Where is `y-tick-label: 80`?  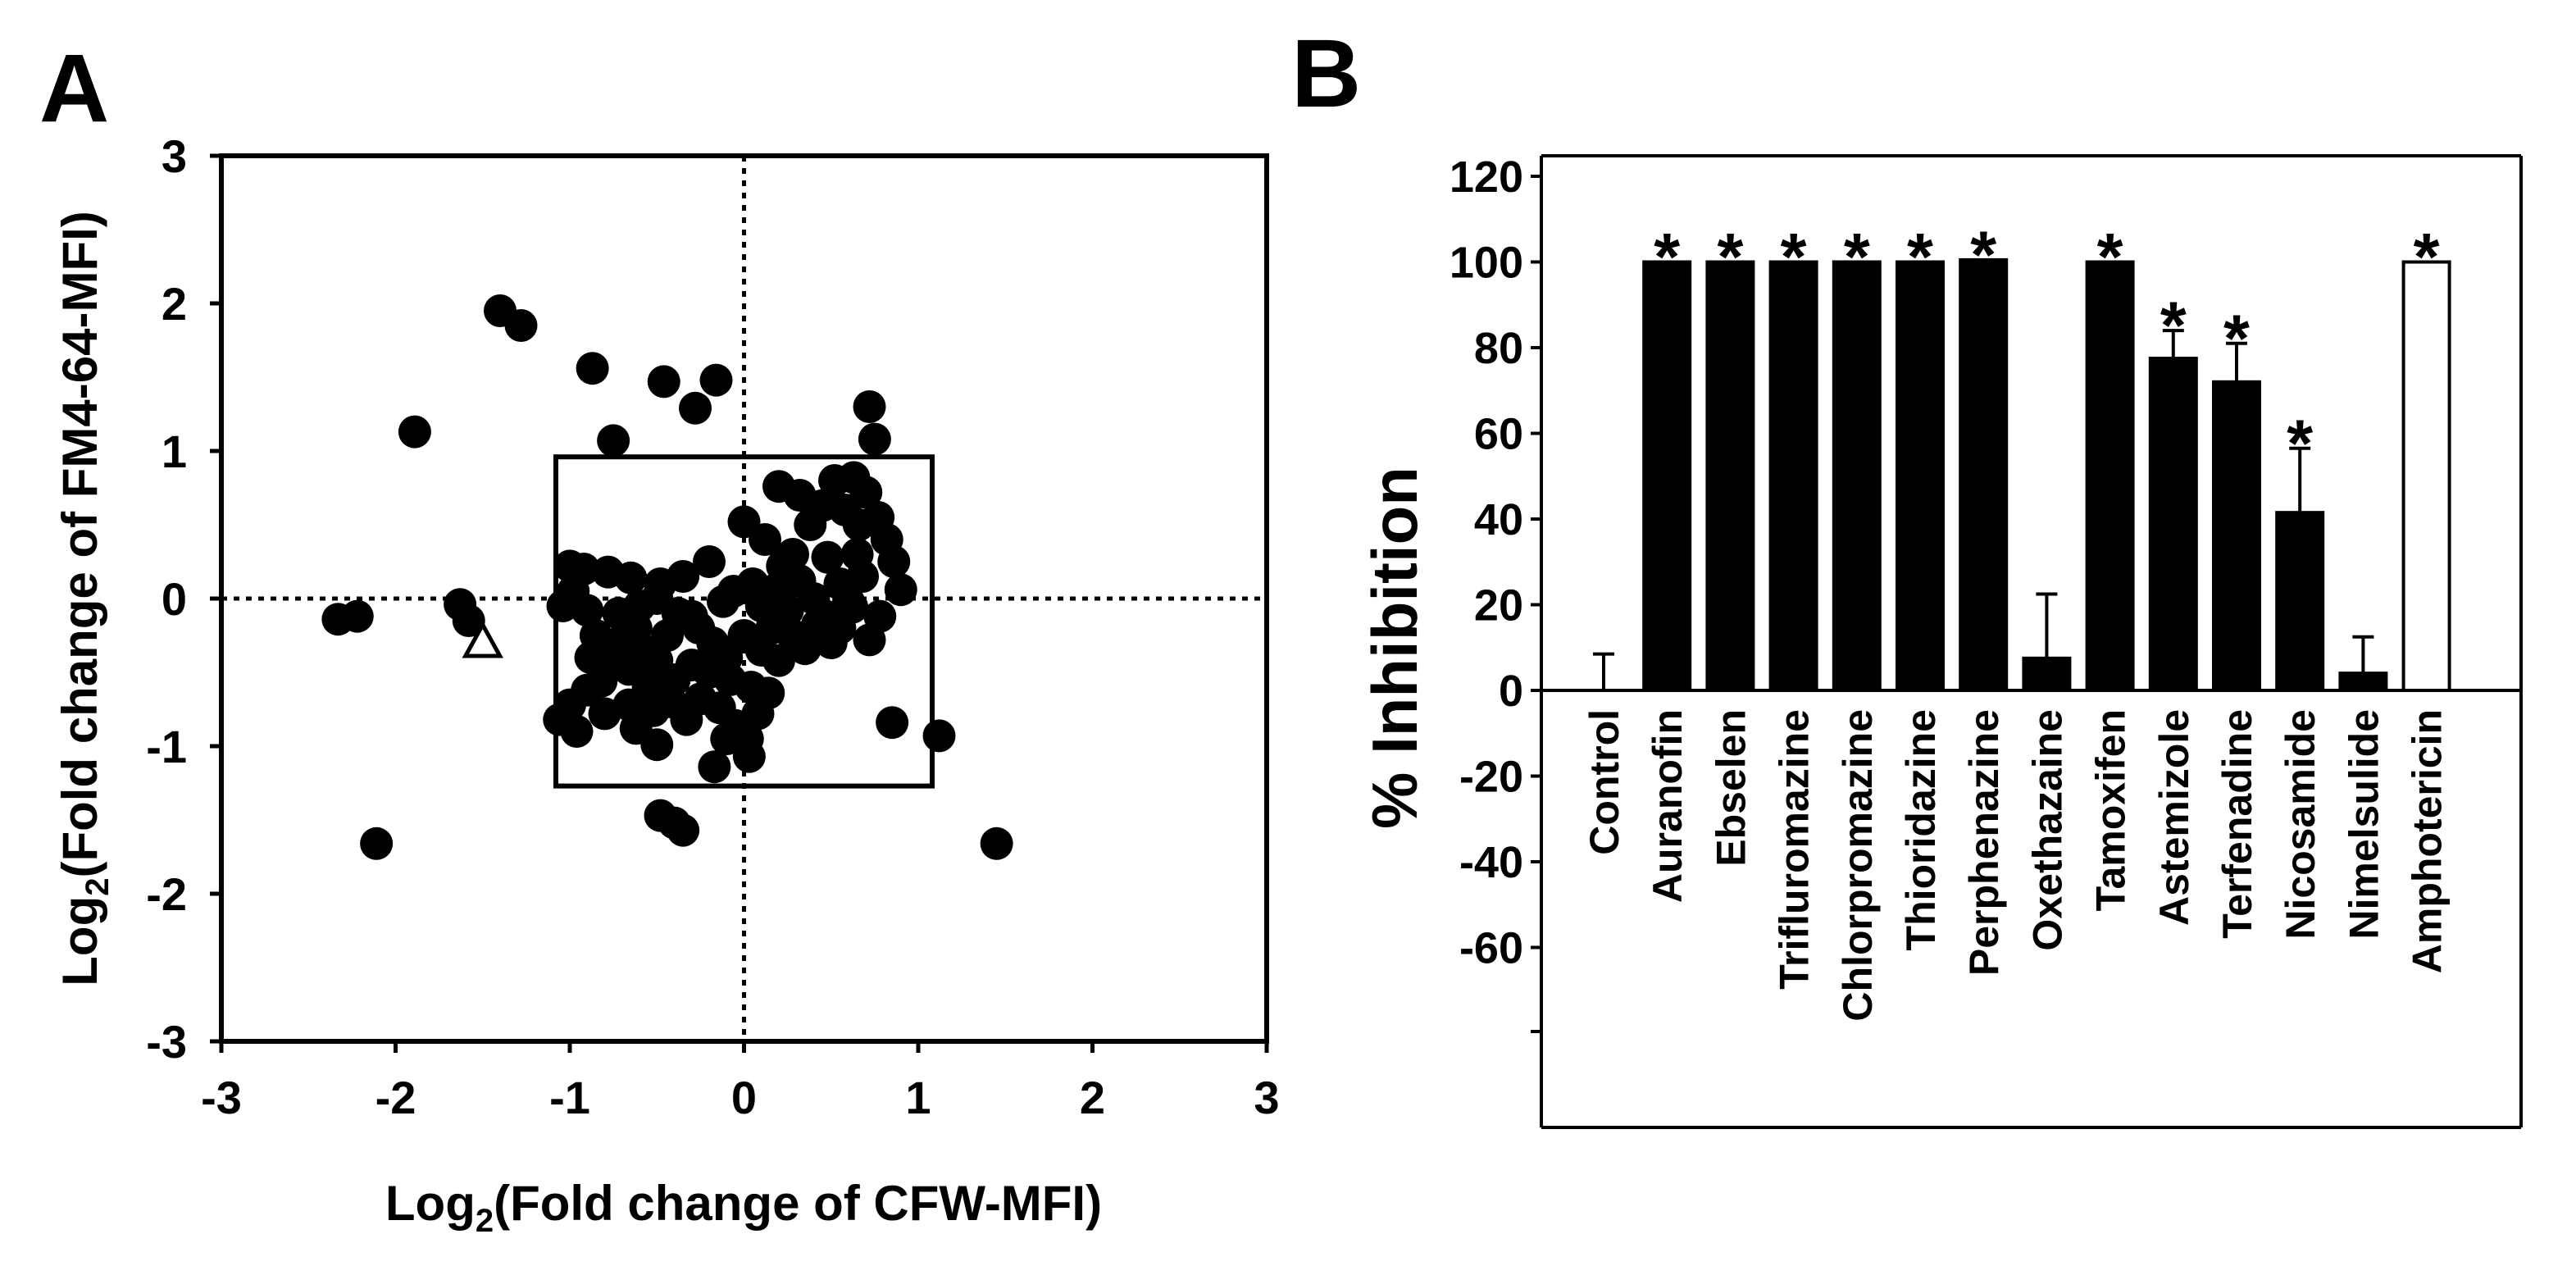 y-tick-label: 80 is located at coordinates (1498, 348).